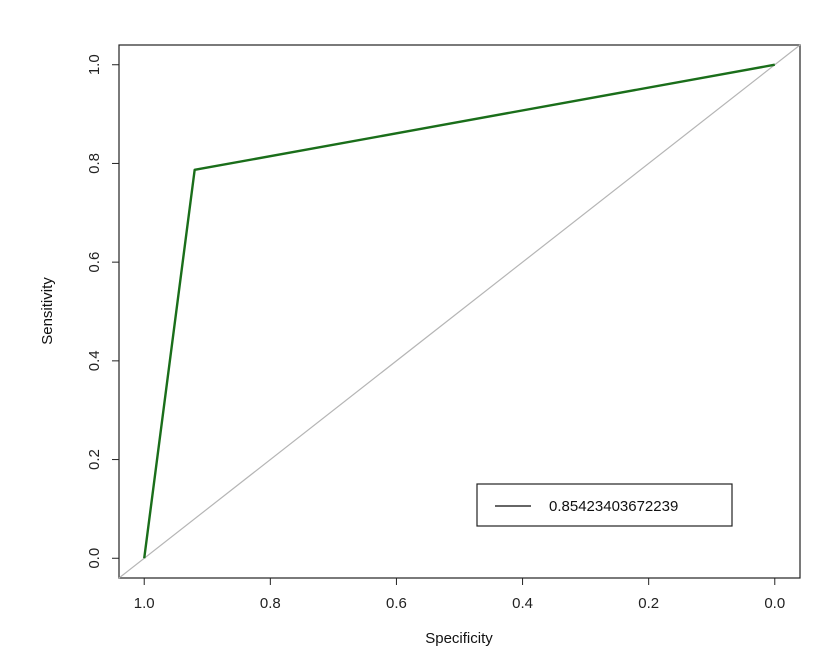 The height and width of the screenshot is (666, 830). I want to click on y-axis-title: Sensitivity, so click(47, 311).